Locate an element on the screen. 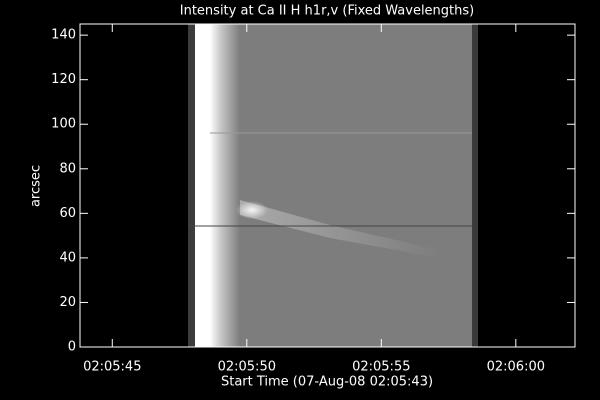 This screenshot has width=600, height=400. x-tick-label: 02:05:50 is located at coordinates (247, 367).